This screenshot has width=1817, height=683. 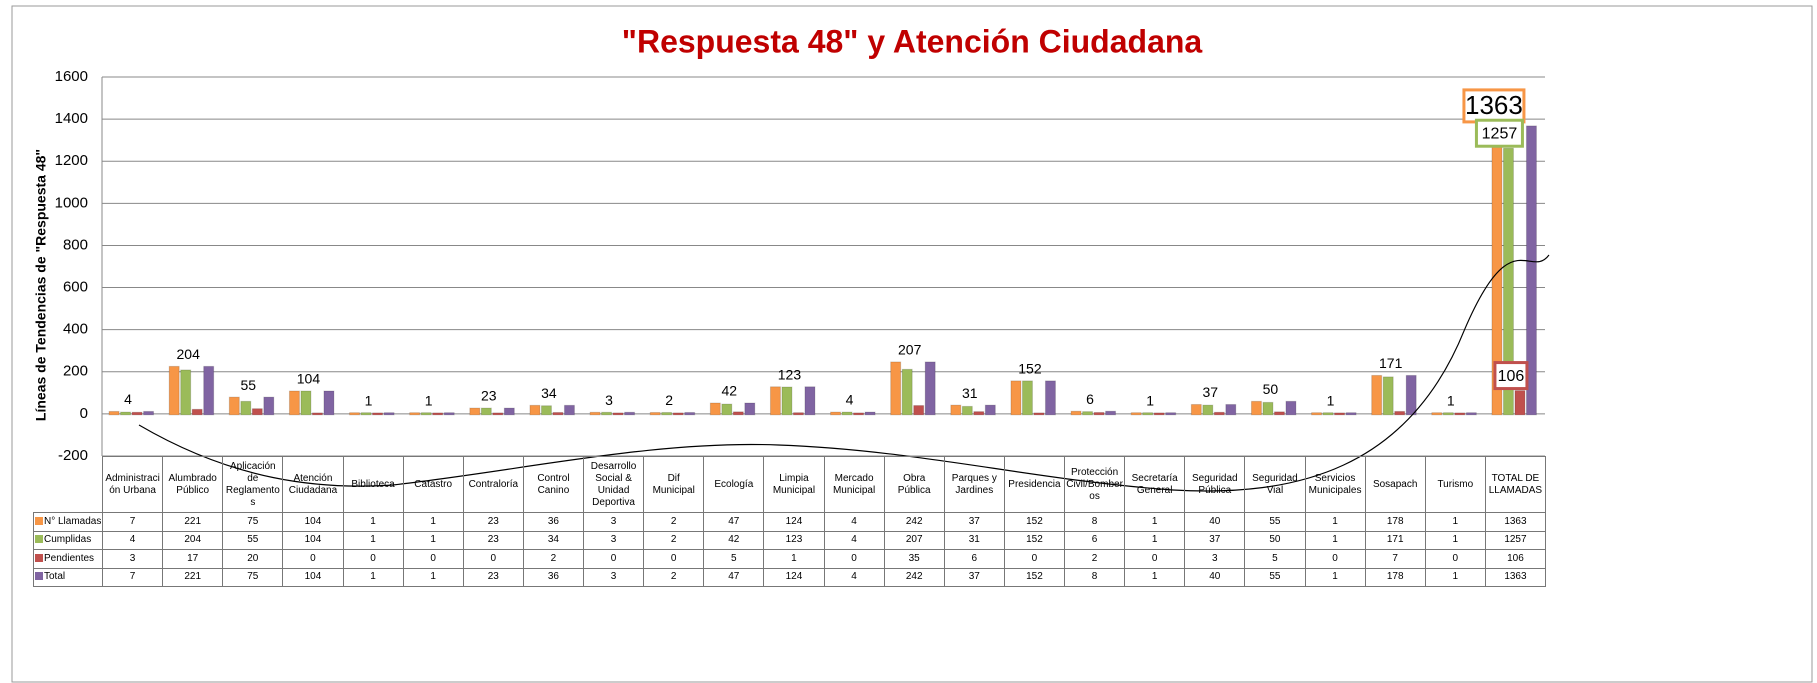 I want to click on table-value: 1363, so click(x=1515, y=577).